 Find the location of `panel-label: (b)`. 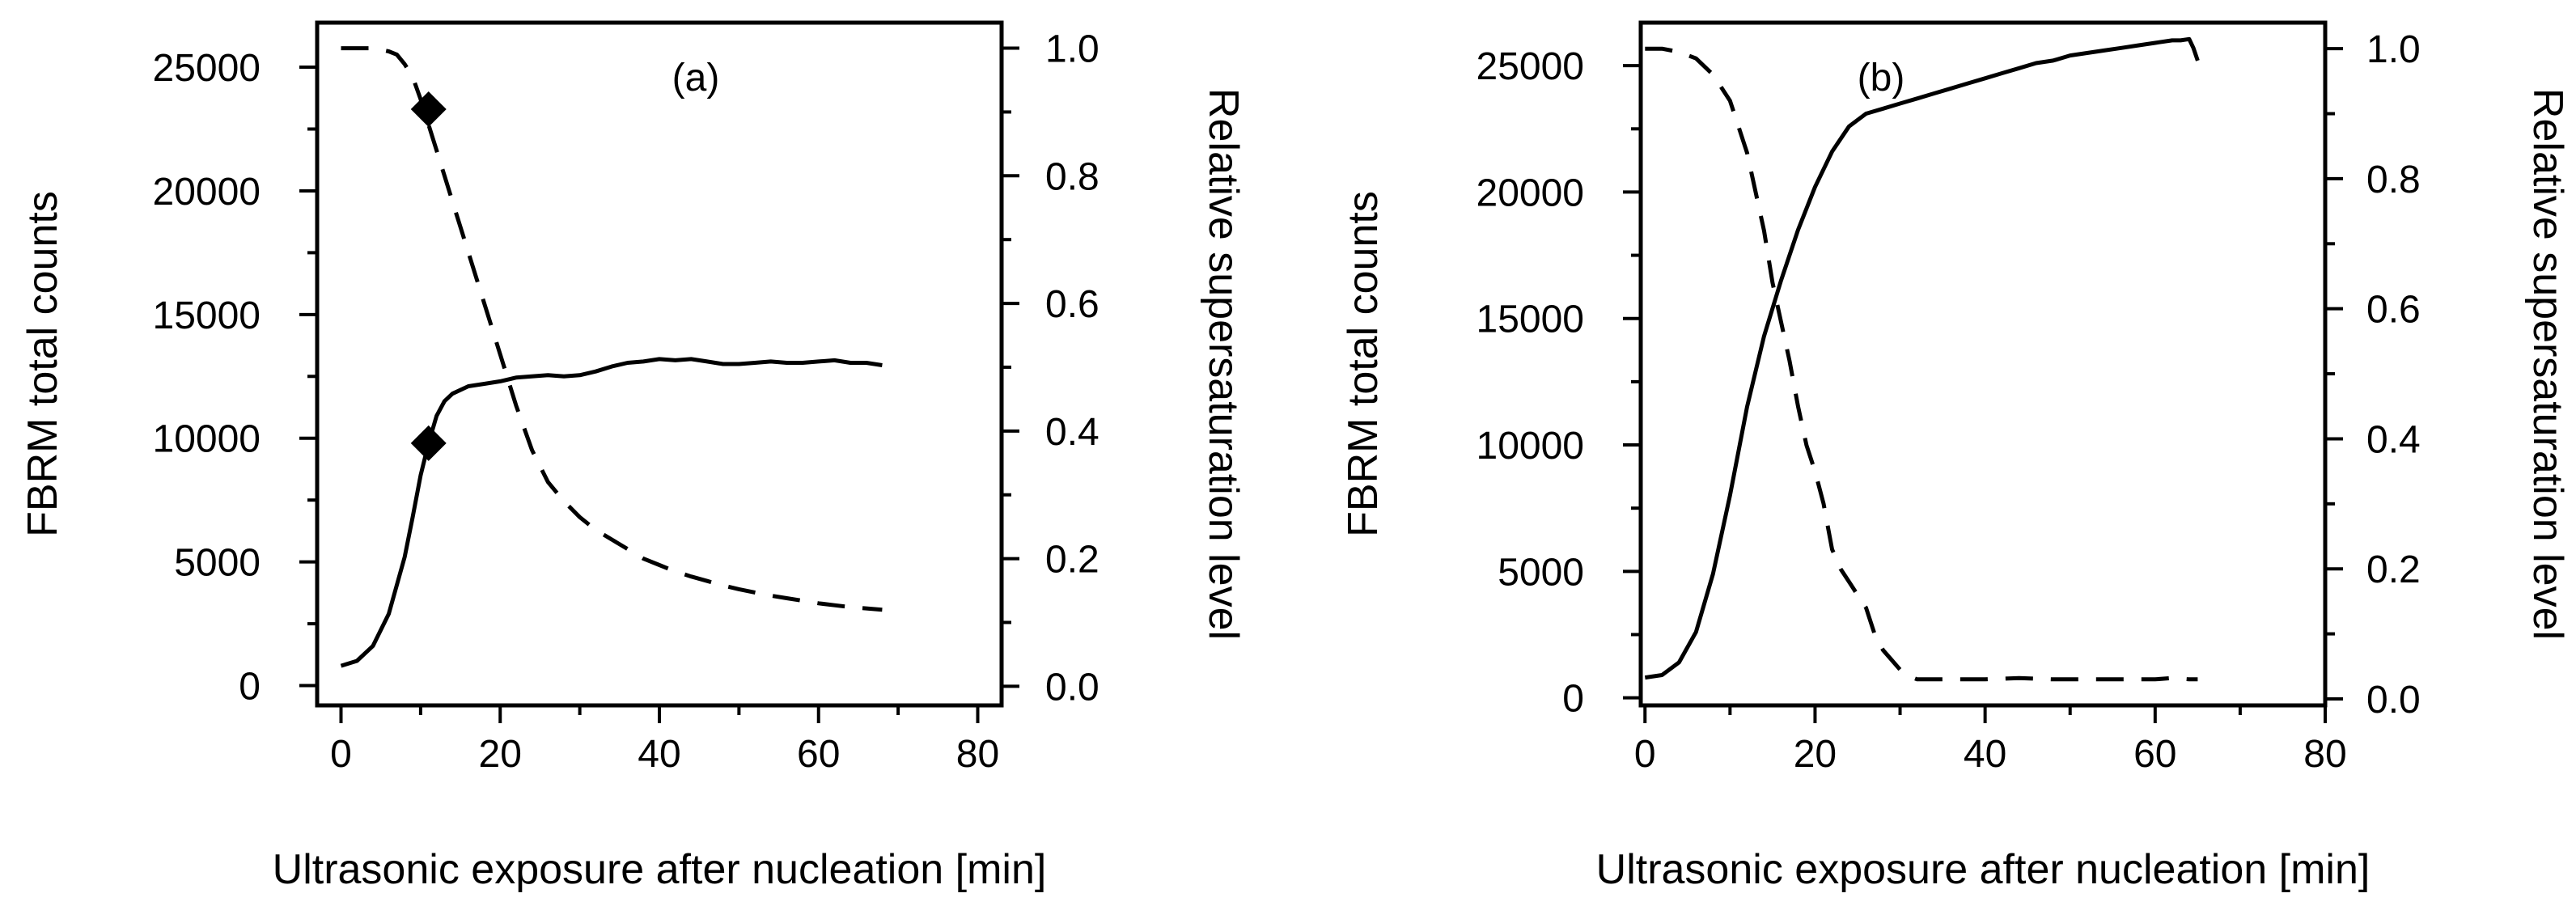

panel-label: (b) is located at coordinates (1881, 78).